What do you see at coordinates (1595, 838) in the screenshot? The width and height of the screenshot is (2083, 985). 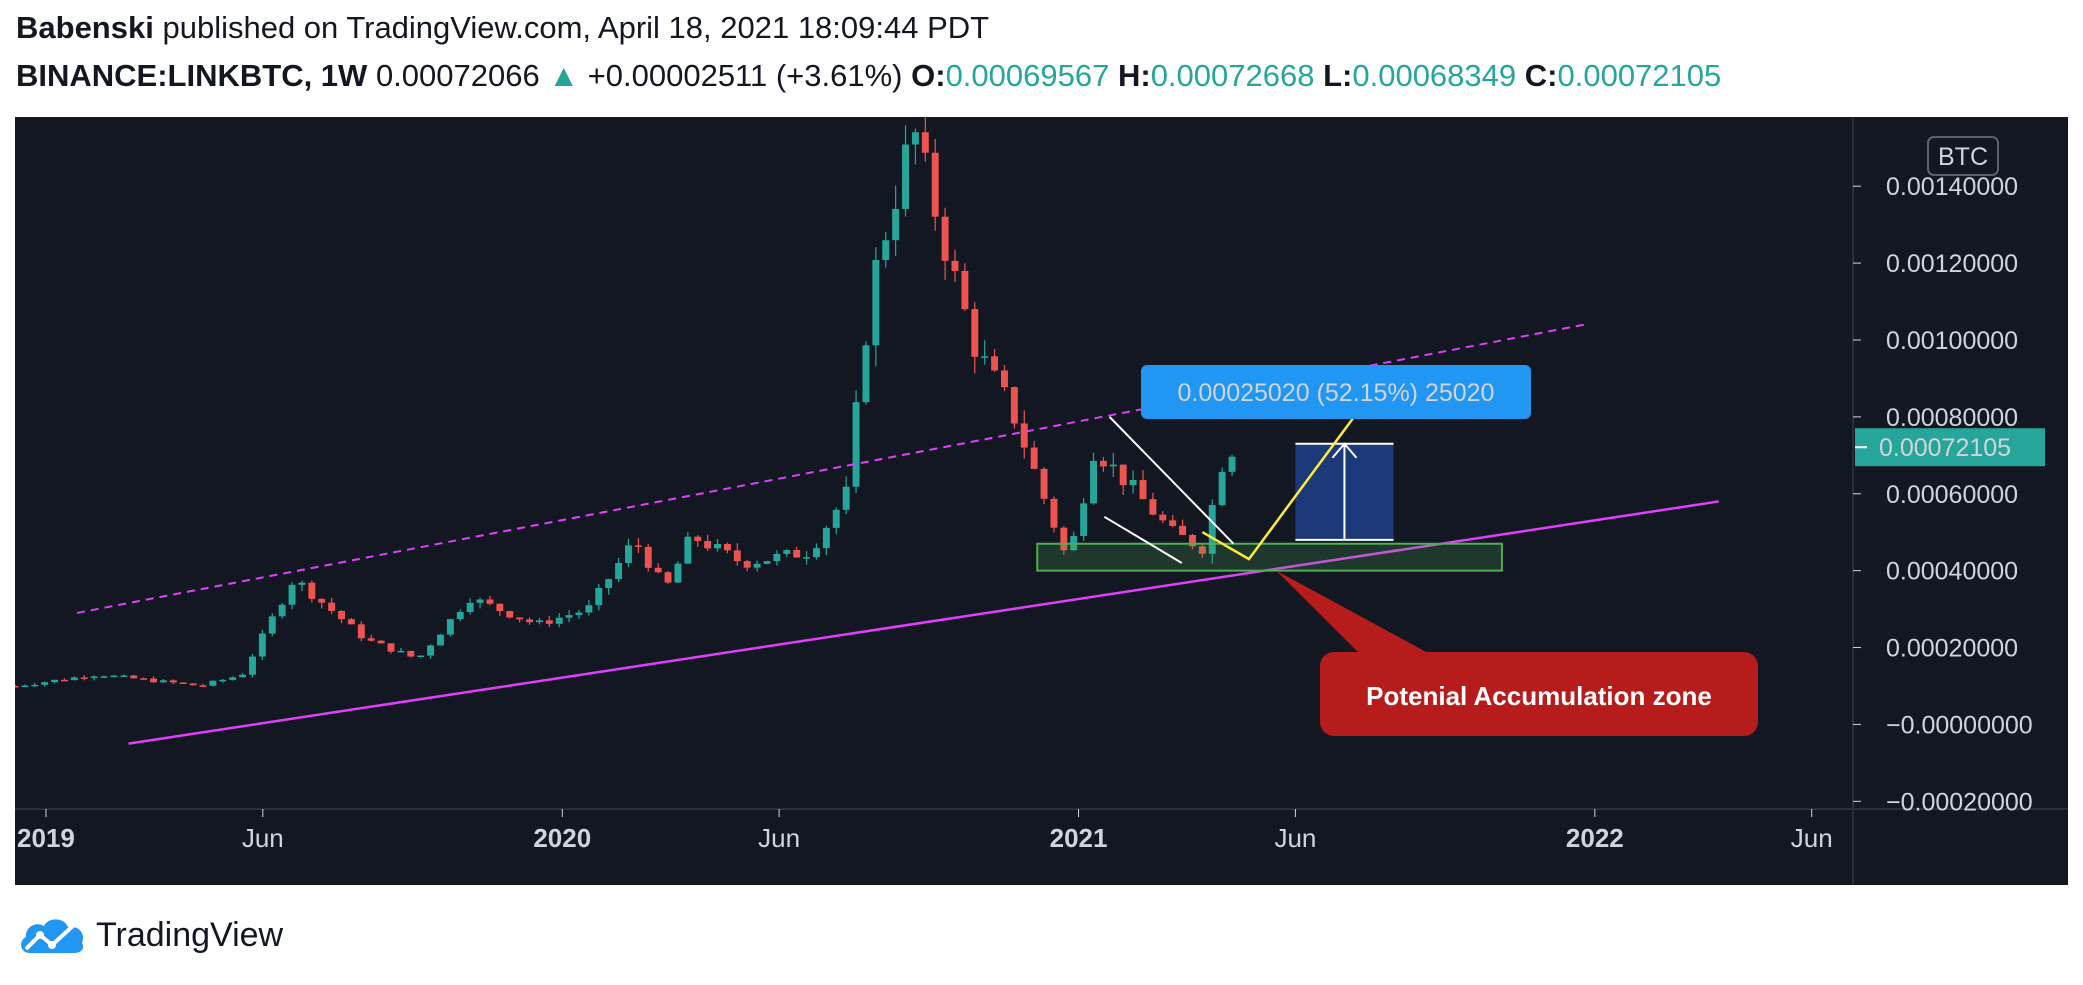 I see `time-tick-label: 2022` at bounding box center [1595, 838].